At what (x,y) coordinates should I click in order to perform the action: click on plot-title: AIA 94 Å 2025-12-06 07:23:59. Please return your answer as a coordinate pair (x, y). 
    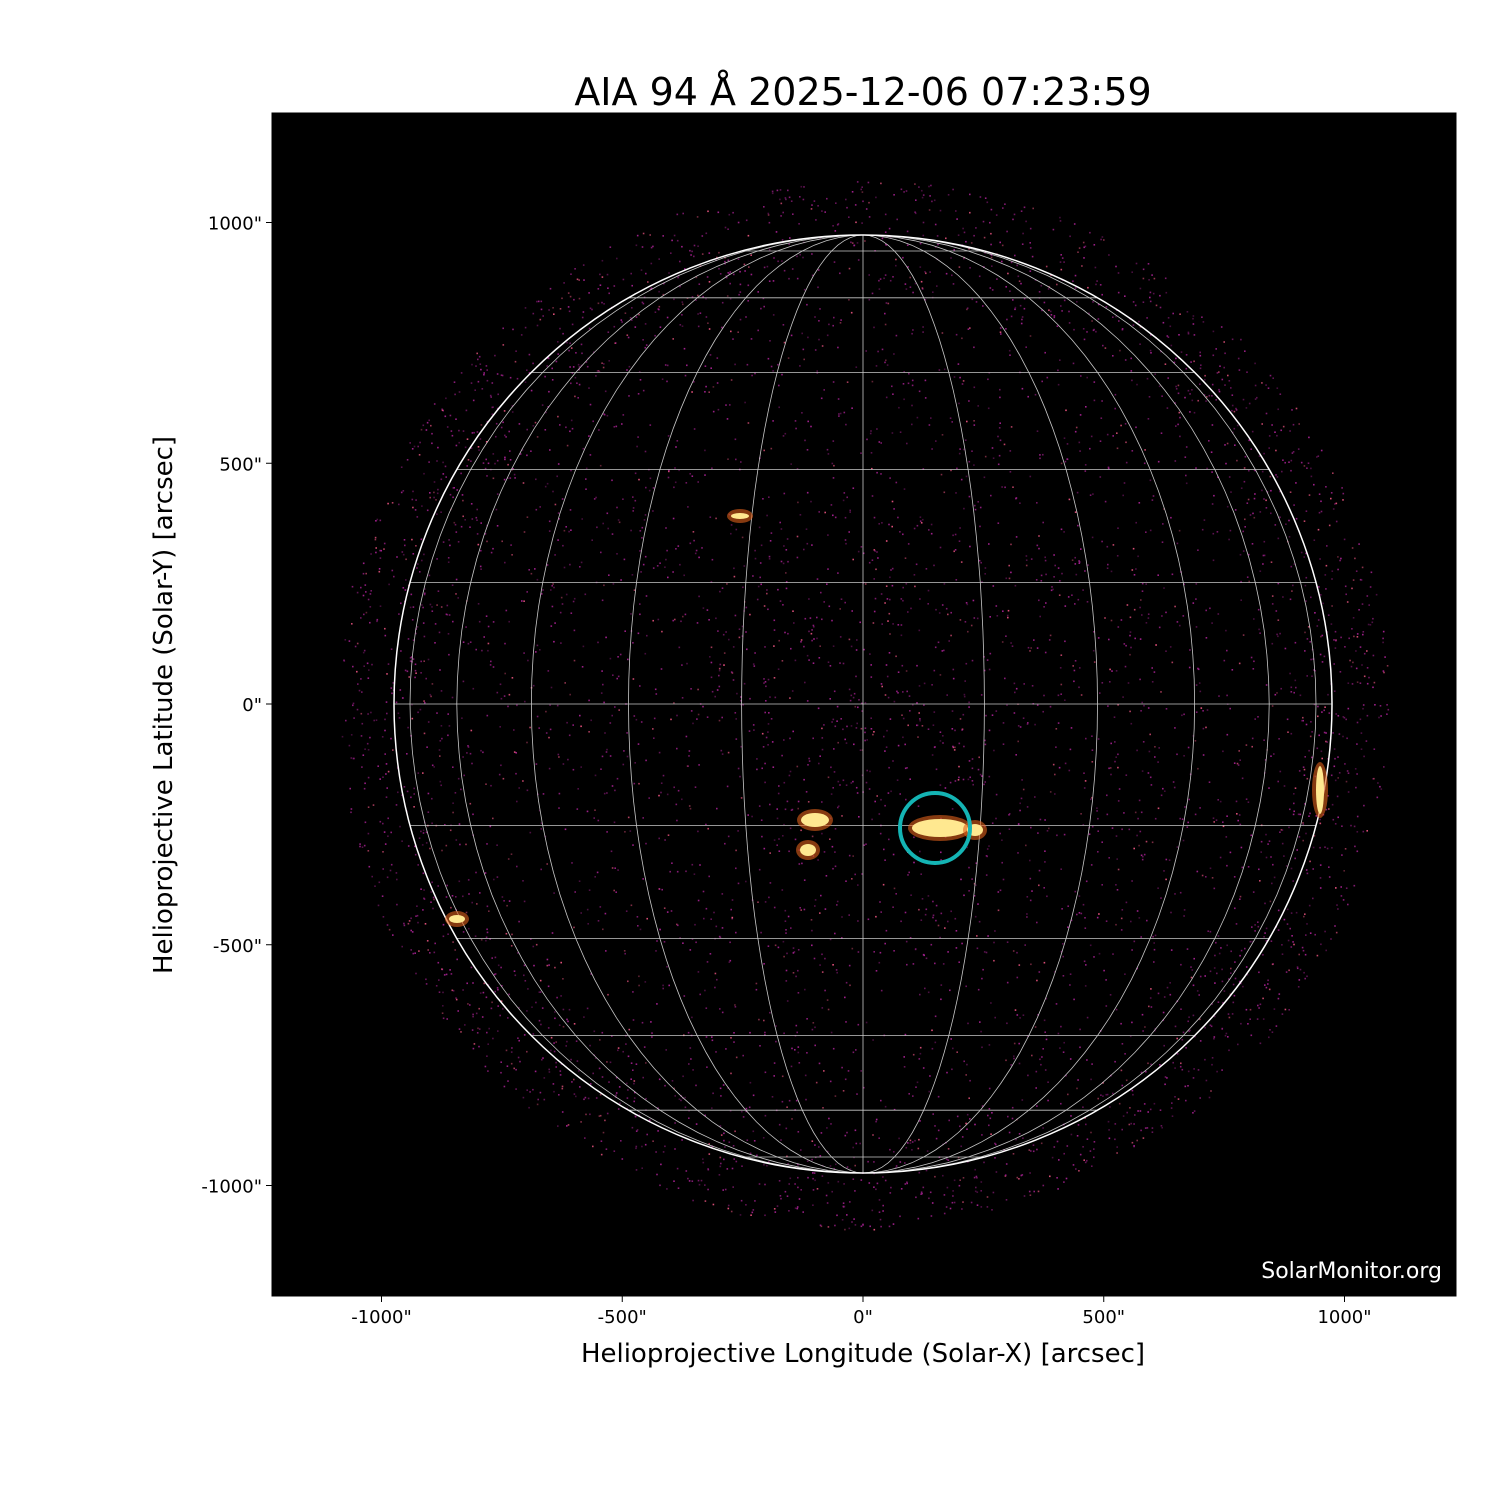
    Looking at the image, I should click on (862, 92).